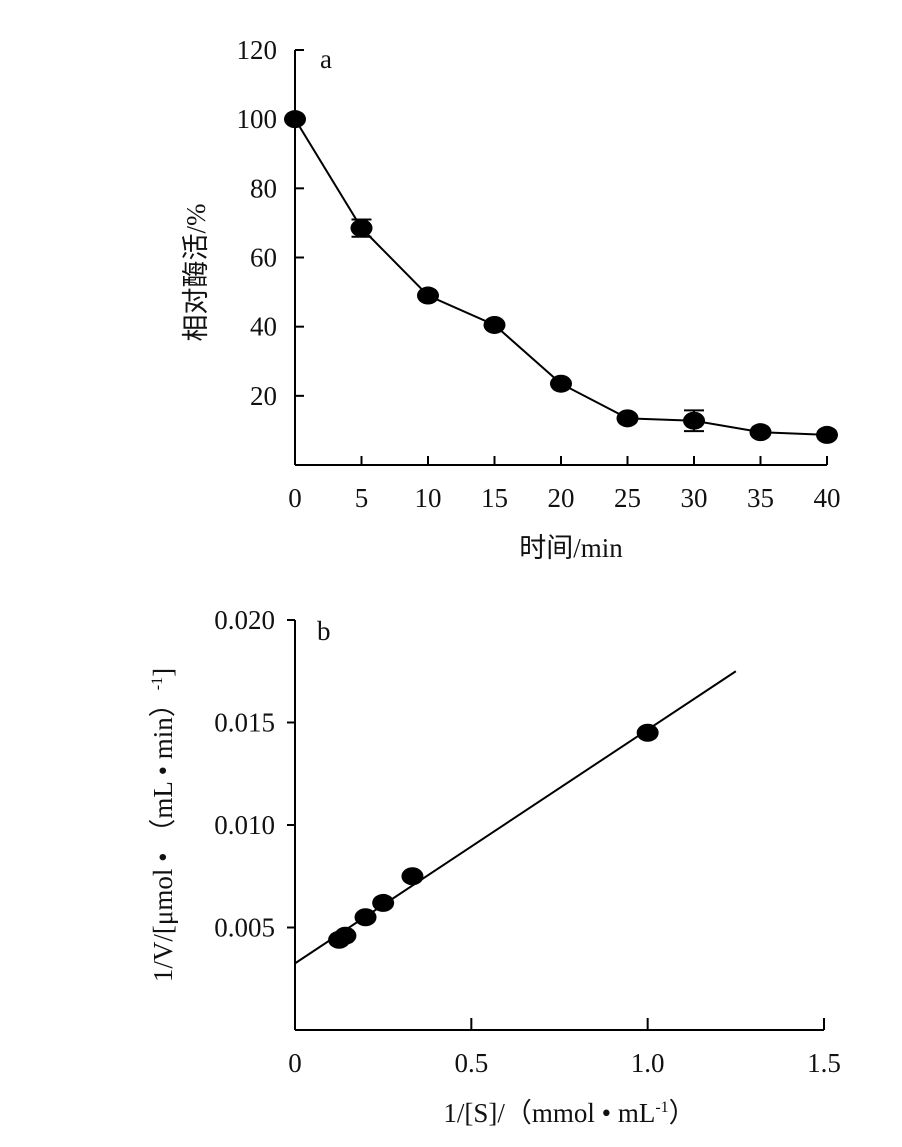  Describe the element at coordinates (244, 723) in the screenshot. I see `y-tick-label: 0.015` at that location.